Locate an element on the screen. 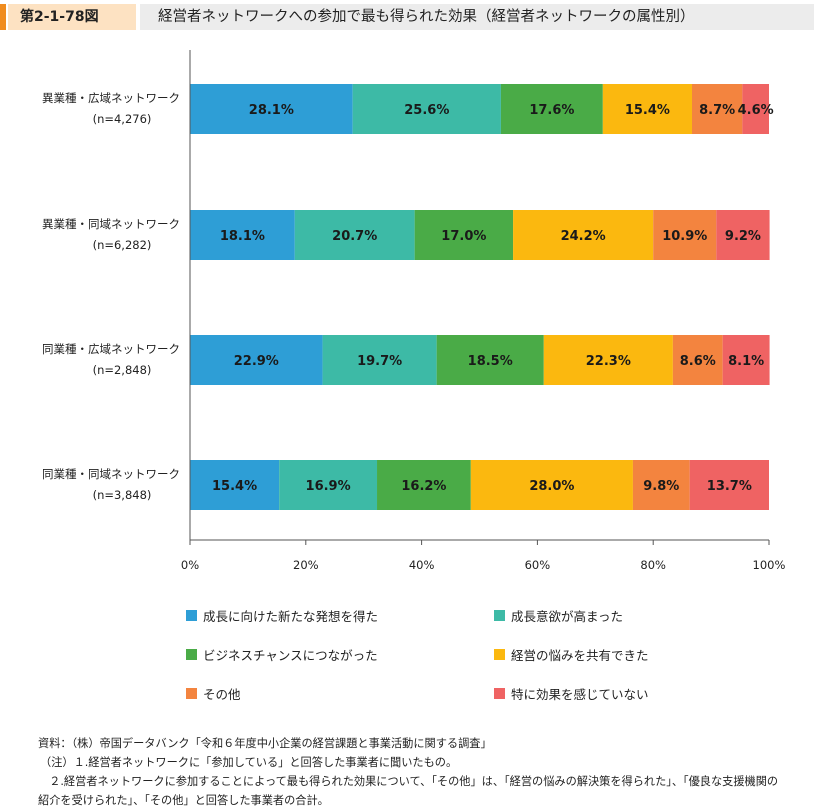 This screenshot has height=809, width=820. data-label: 22.9% is located at coordinates (256, 361).